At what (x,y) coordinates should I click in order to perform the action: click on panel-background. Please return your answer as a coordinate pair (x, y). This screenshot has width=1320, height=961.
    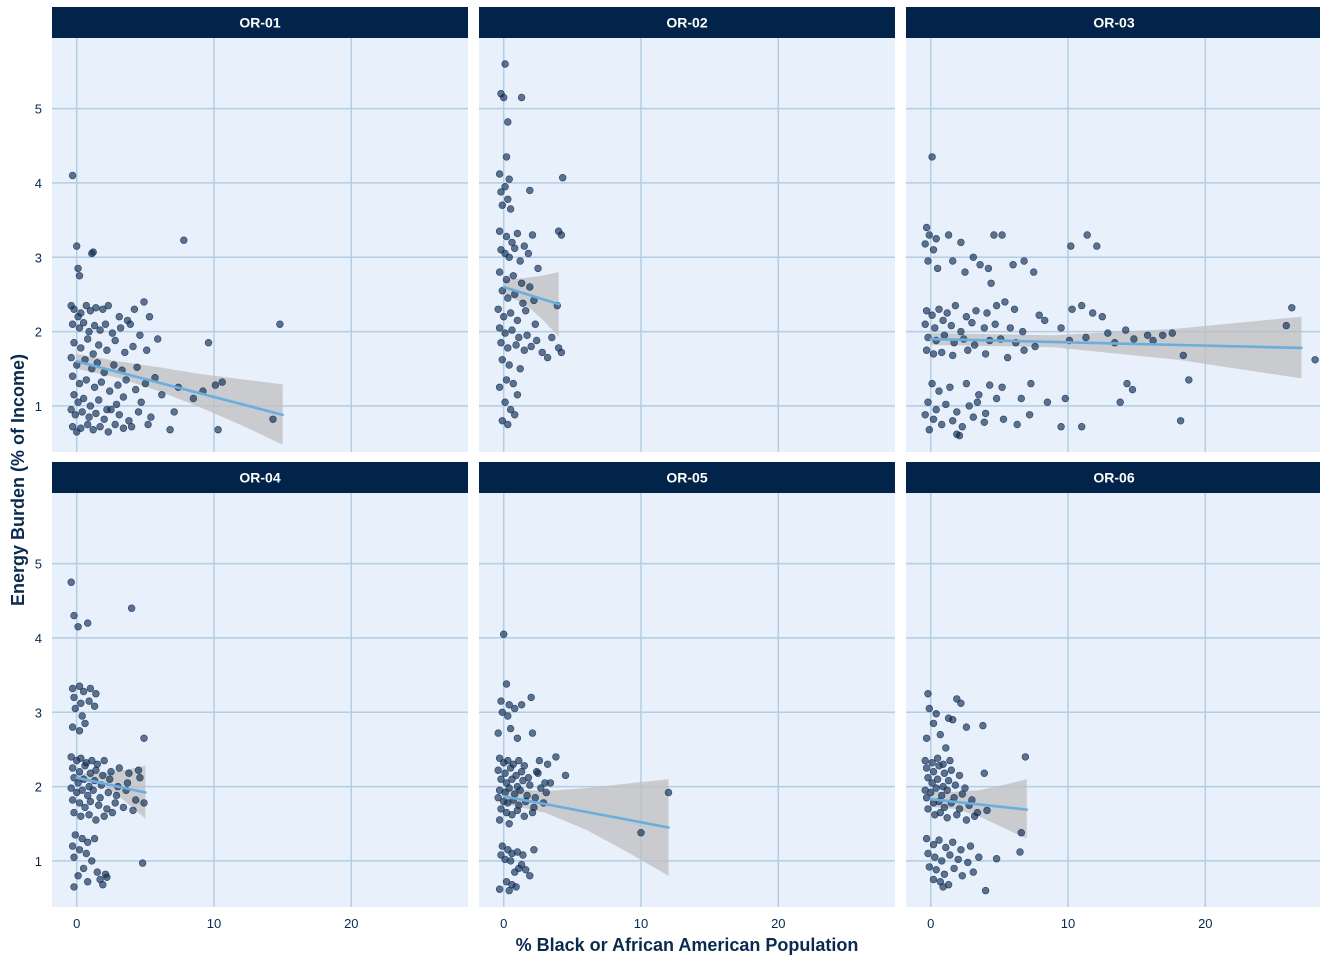
    Looking at the image, I should click on (1113, 245).